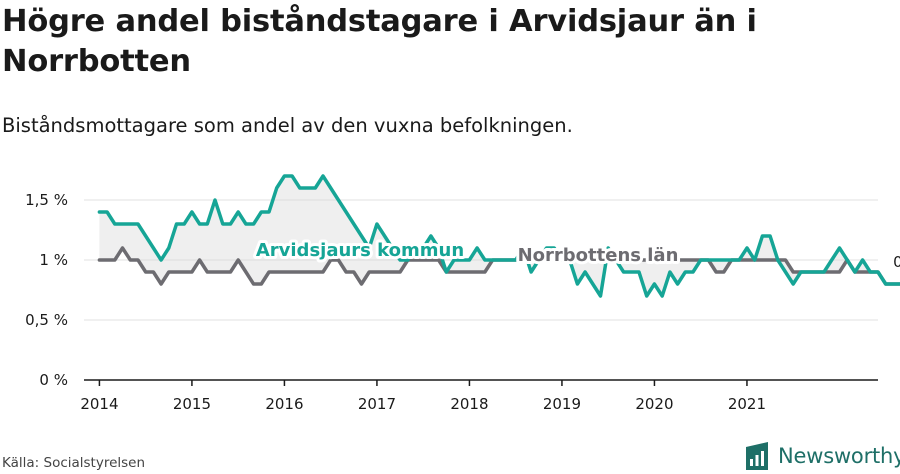 This screenshot has width=900, height=474. What do you see at coordinates (377, 404) in the screenshot?
I see `x-tick-label: 2017` at bounding box center [377, 404].